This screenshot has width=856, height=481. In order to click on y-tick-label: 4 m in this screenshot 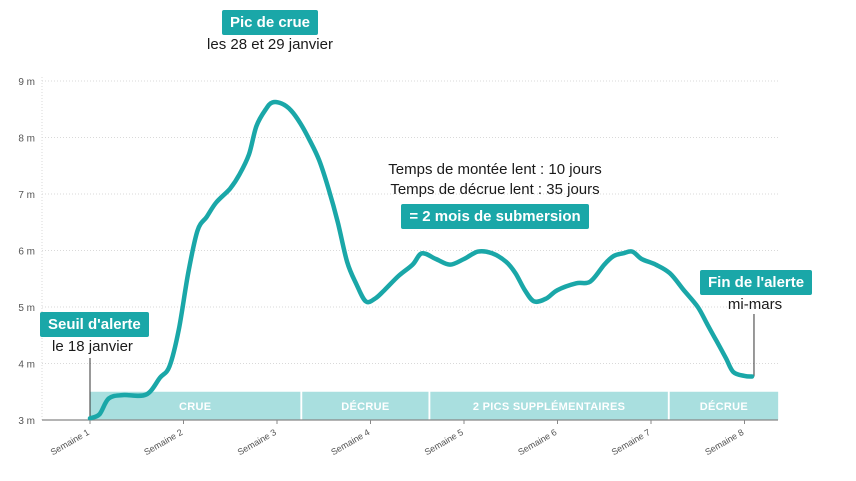, I will do `click(26, 365)`.